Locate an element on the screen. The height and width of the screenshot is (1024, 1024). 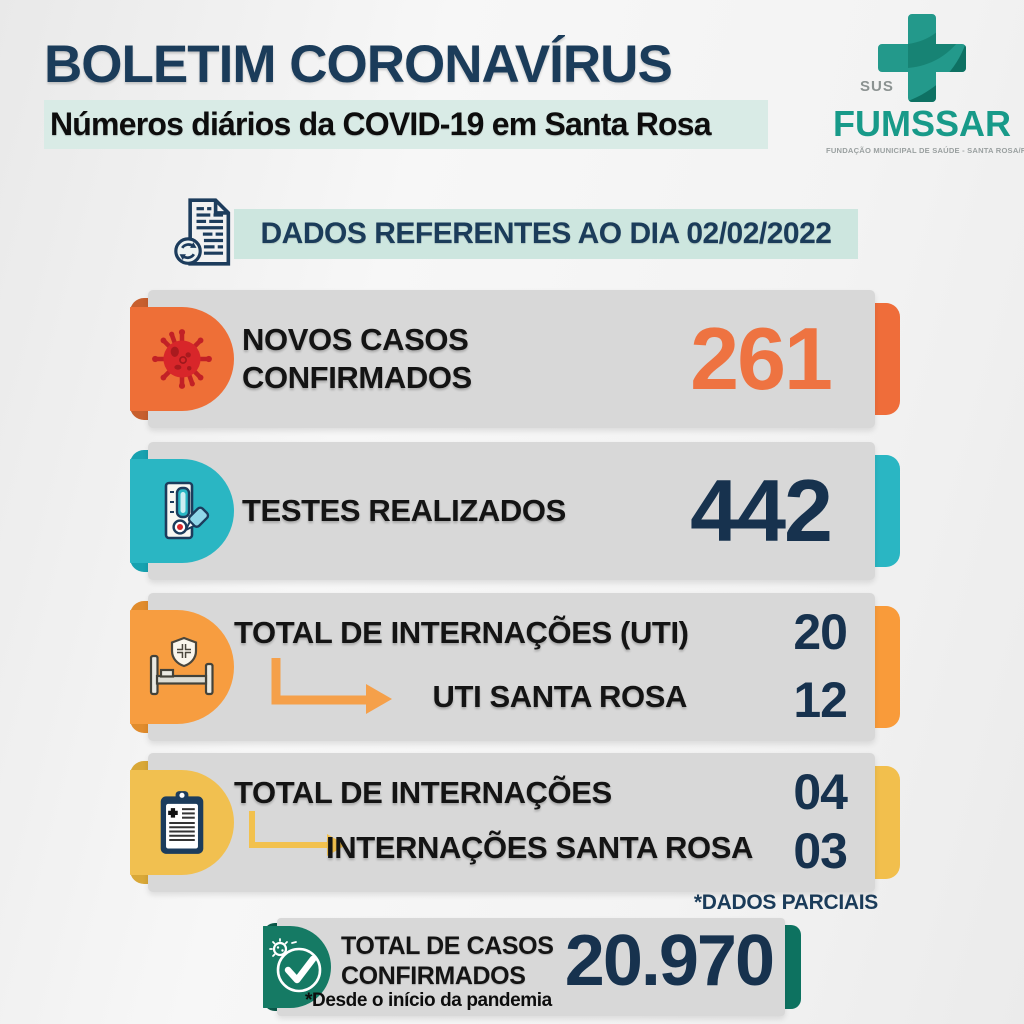
testes-value: 442 is located at coordinates (761, 510).